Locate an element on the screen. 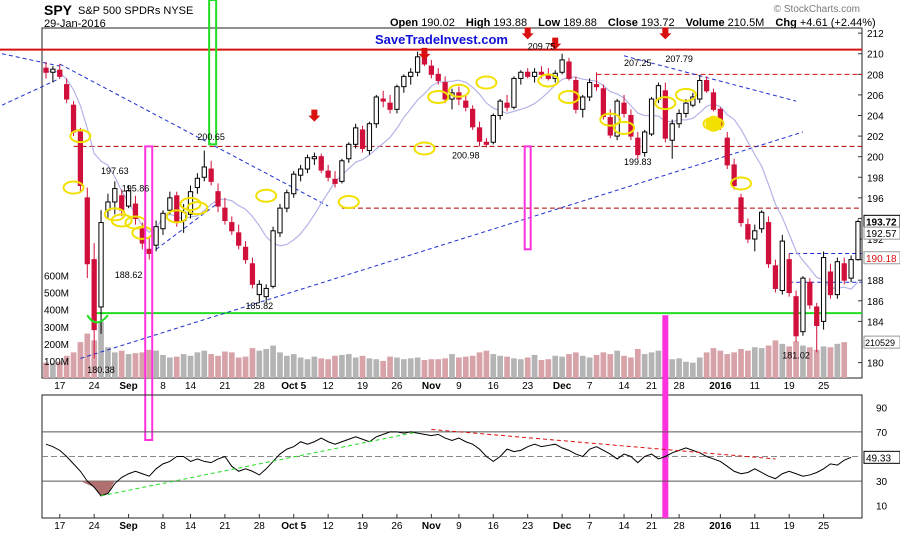 Image resolution: width=900 pixels, height=534 pixels. open-label: Open is located at coordinates (404, 23).